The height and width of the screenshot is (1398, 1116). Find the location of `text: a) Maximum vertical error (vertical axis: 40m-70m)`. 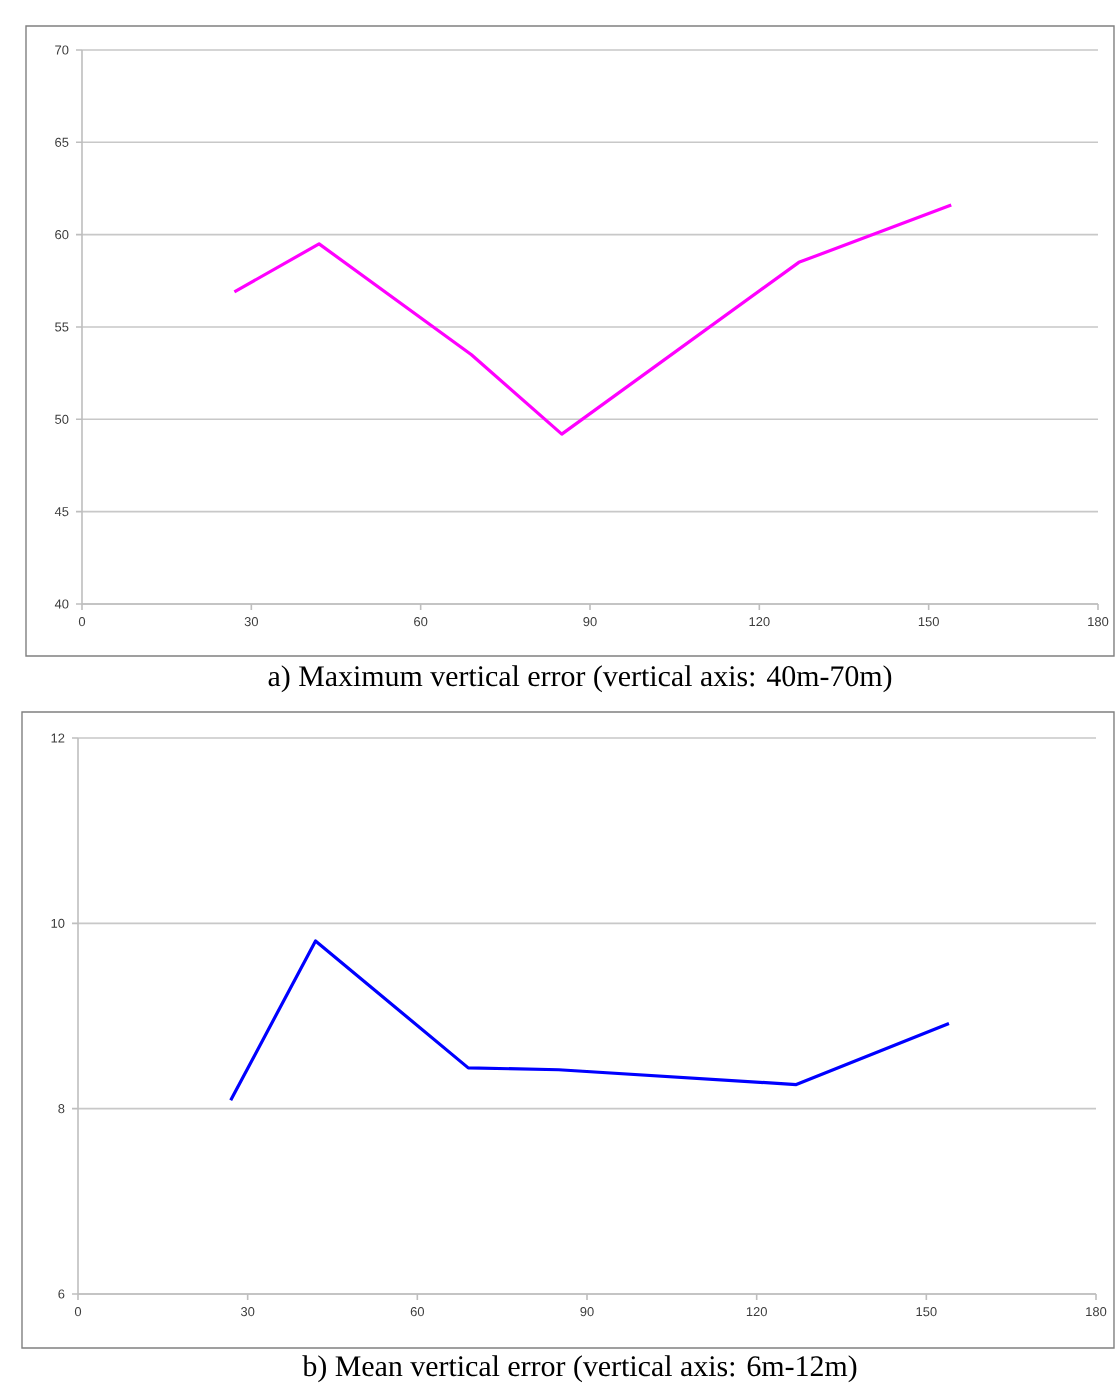

text: a) Maximum vertical error (vertical axis: 40m-70m) is located at coordinates (580, 679).